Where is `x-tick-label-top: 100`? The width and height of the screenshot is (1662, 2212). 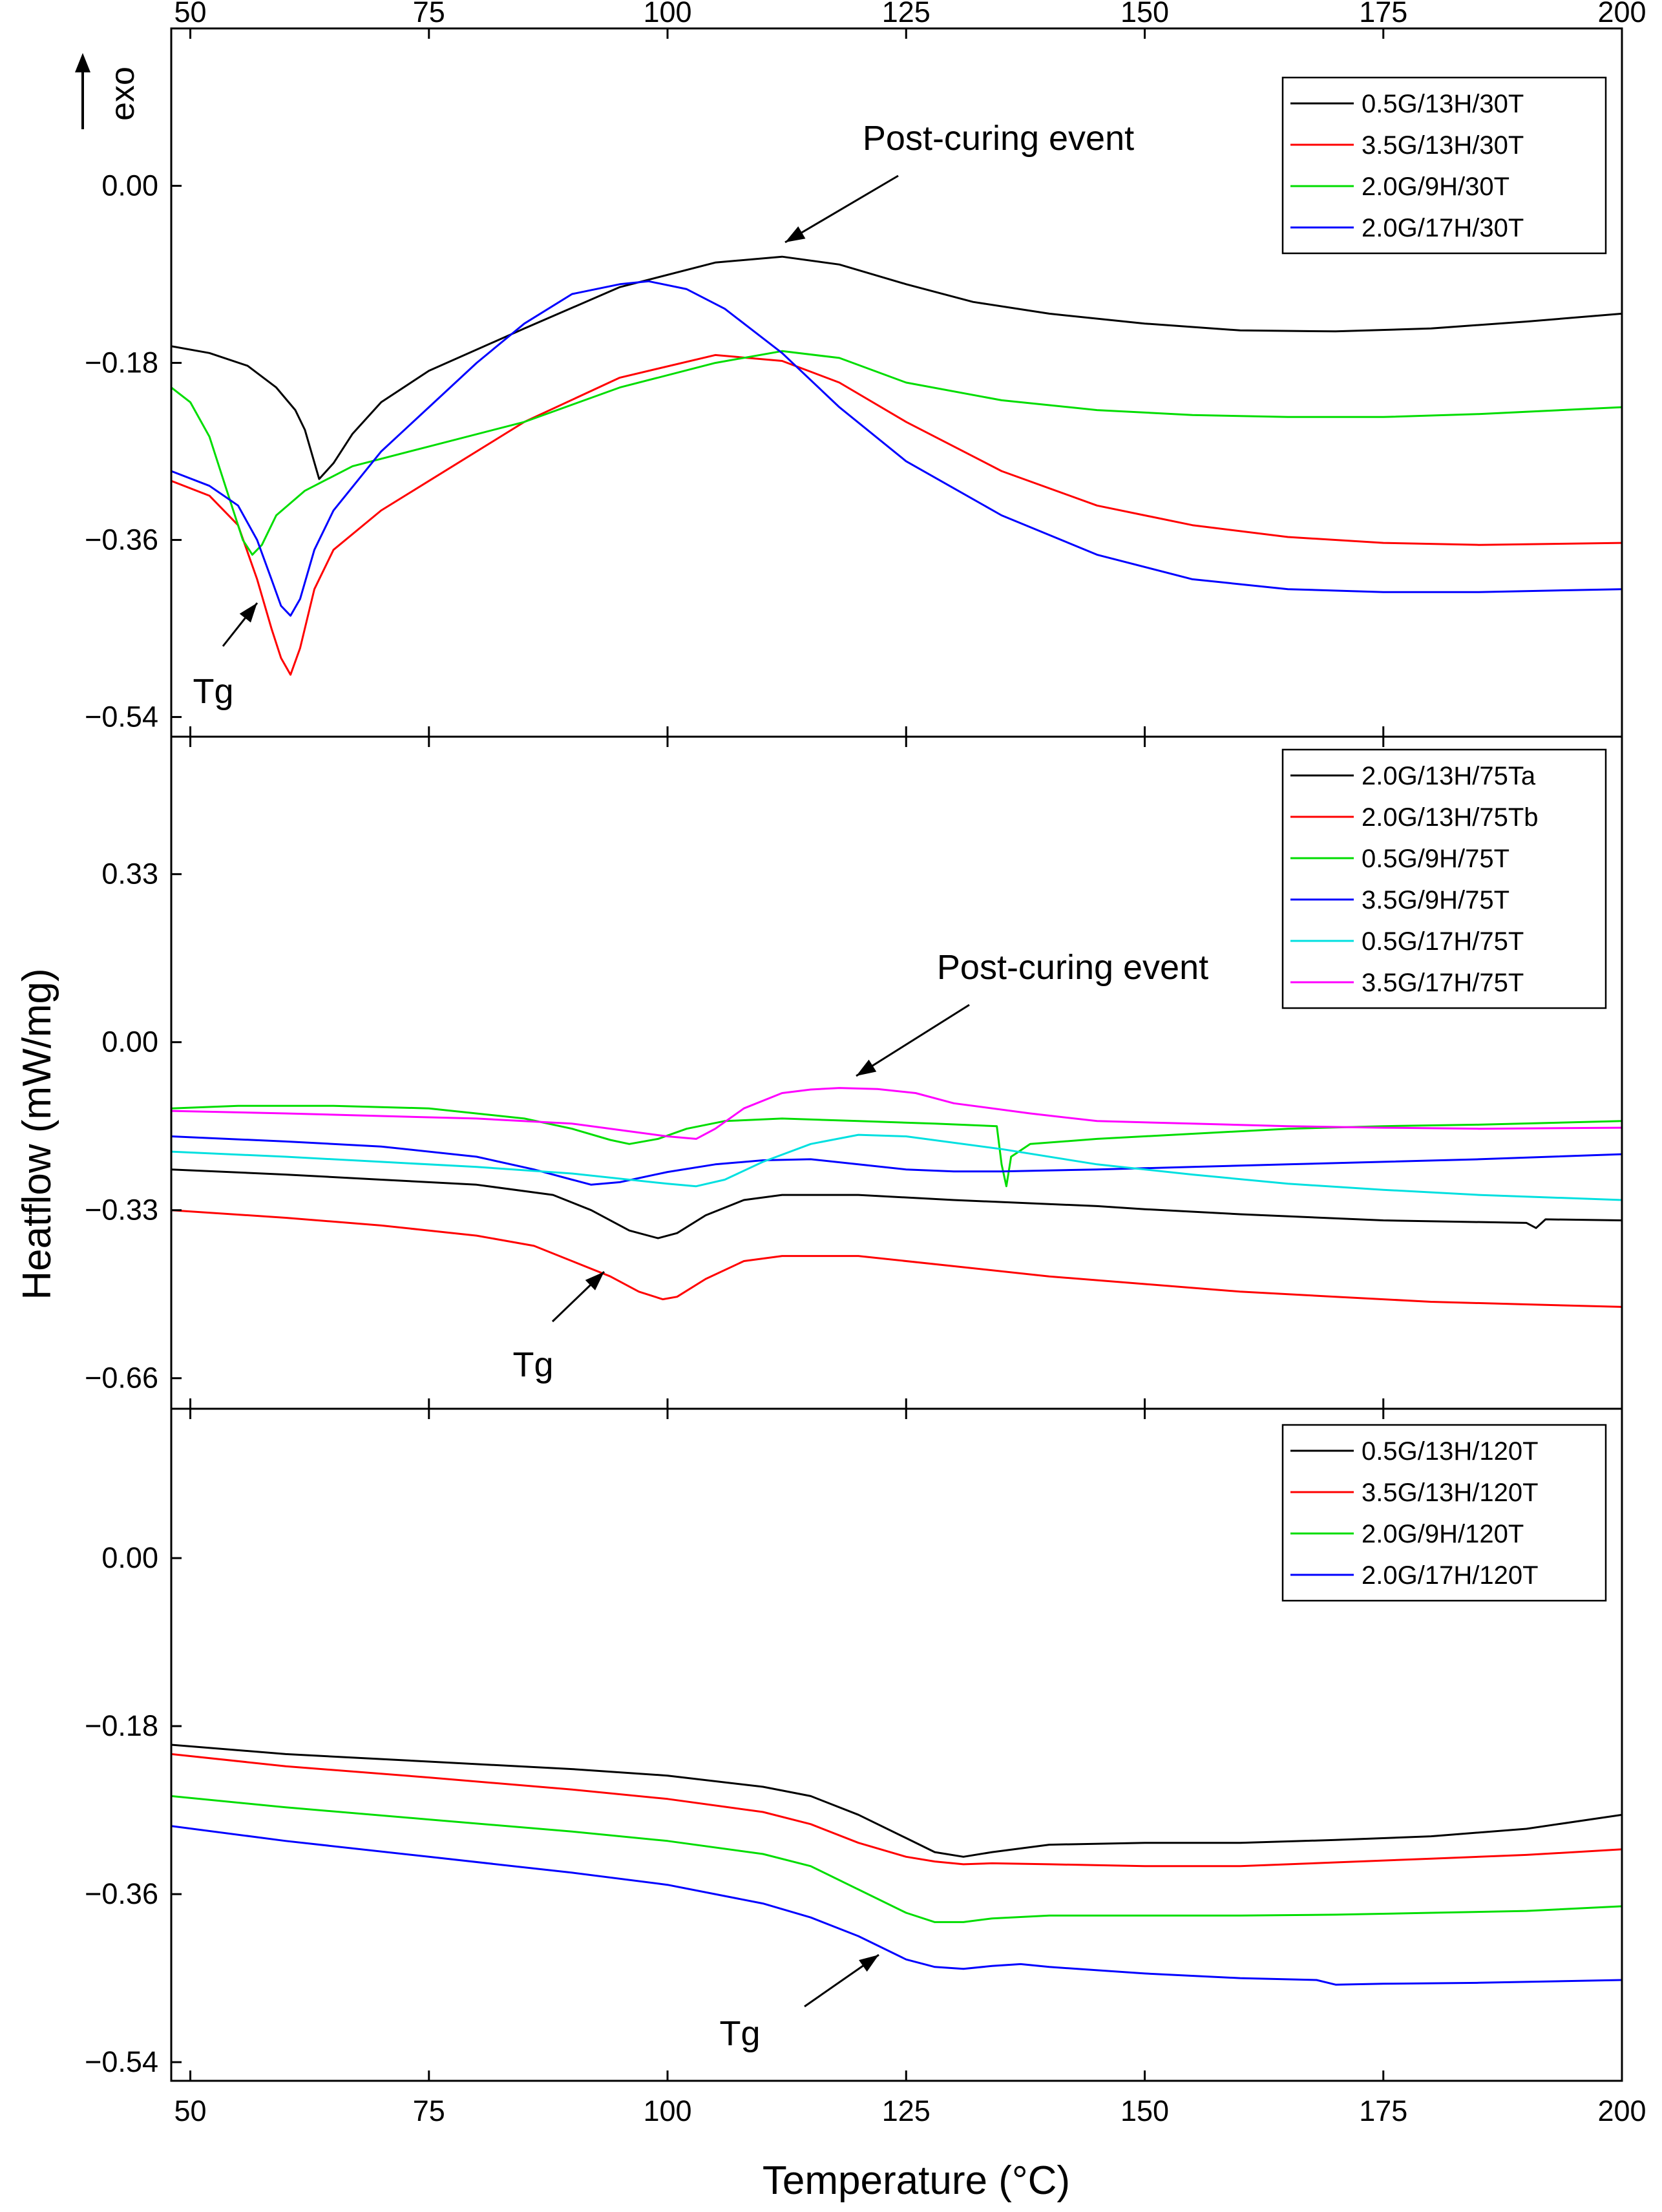
x-tick-label-top: 100 is located at coordinates (667, 14).